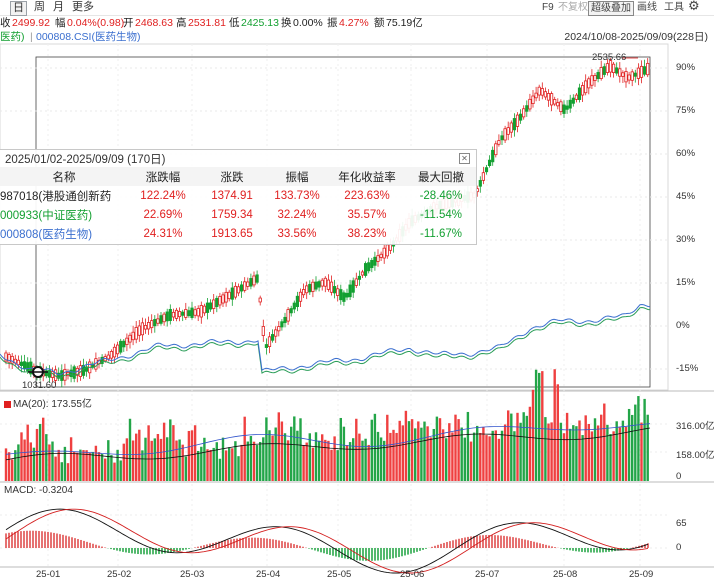 This screenshot has width=714, height=583. Describe the element at coordinates (694, 6) in the screenshot. I see `settings-gear-icon: ⚙` at that location.